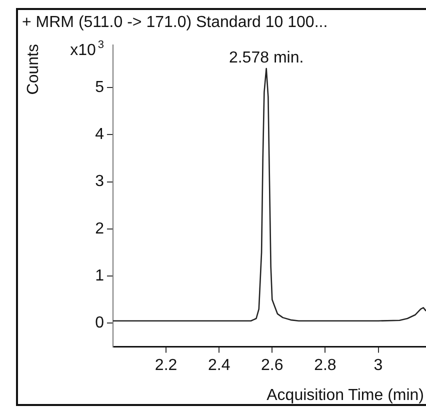 The image size is (426, 408). I want to click on x-tick-label: 2.2, so click(166, 365).